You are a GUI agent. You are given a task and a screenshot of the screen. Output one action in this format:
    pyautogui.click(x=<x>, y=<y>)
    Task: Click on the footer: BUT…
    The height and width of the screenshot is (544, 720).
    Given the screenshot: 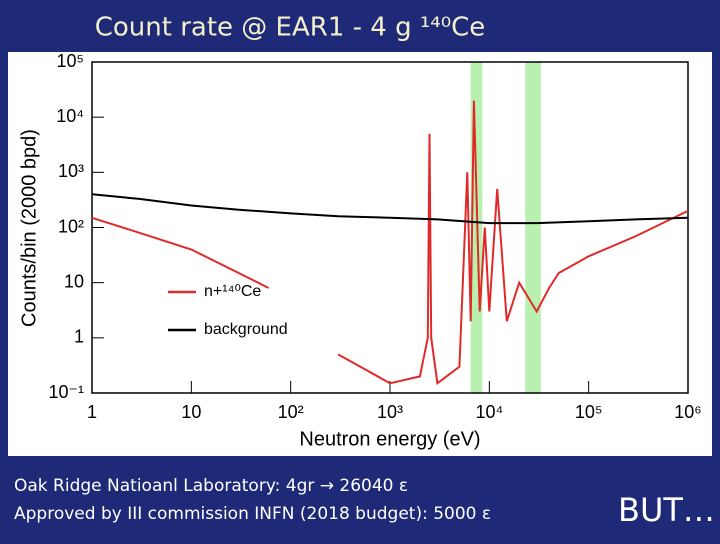 What is the action you would take?
    pyautogui.click(x=666, y=510)
    